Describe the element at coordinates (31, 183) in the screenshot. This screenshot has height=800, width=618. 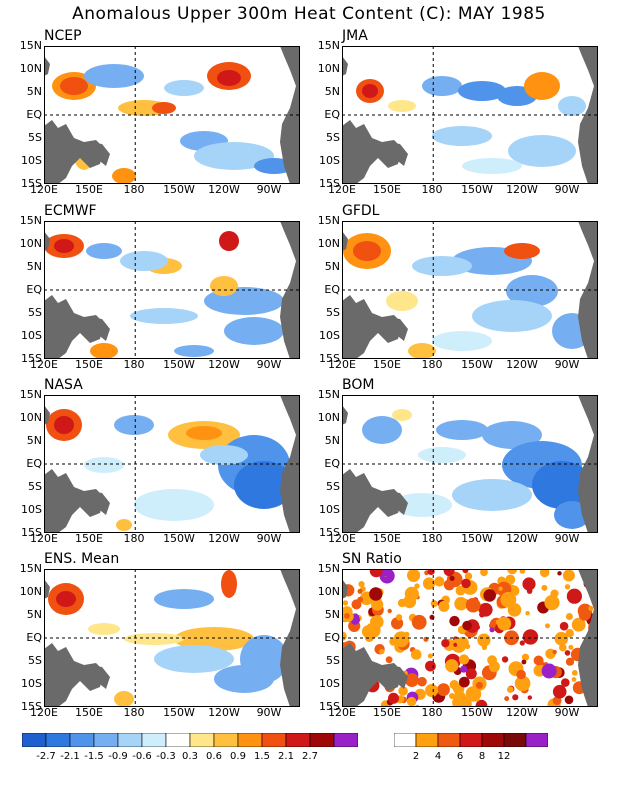
I see `lat-tick-label: 15S` at that location.